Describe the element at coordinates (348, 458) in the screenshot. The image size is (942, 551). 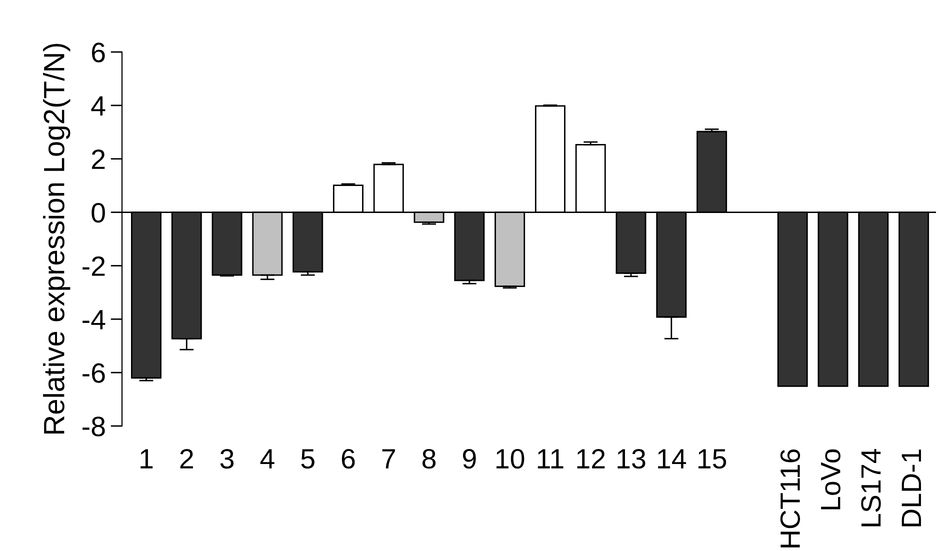
I see `x-tick-label: 6` at that location.